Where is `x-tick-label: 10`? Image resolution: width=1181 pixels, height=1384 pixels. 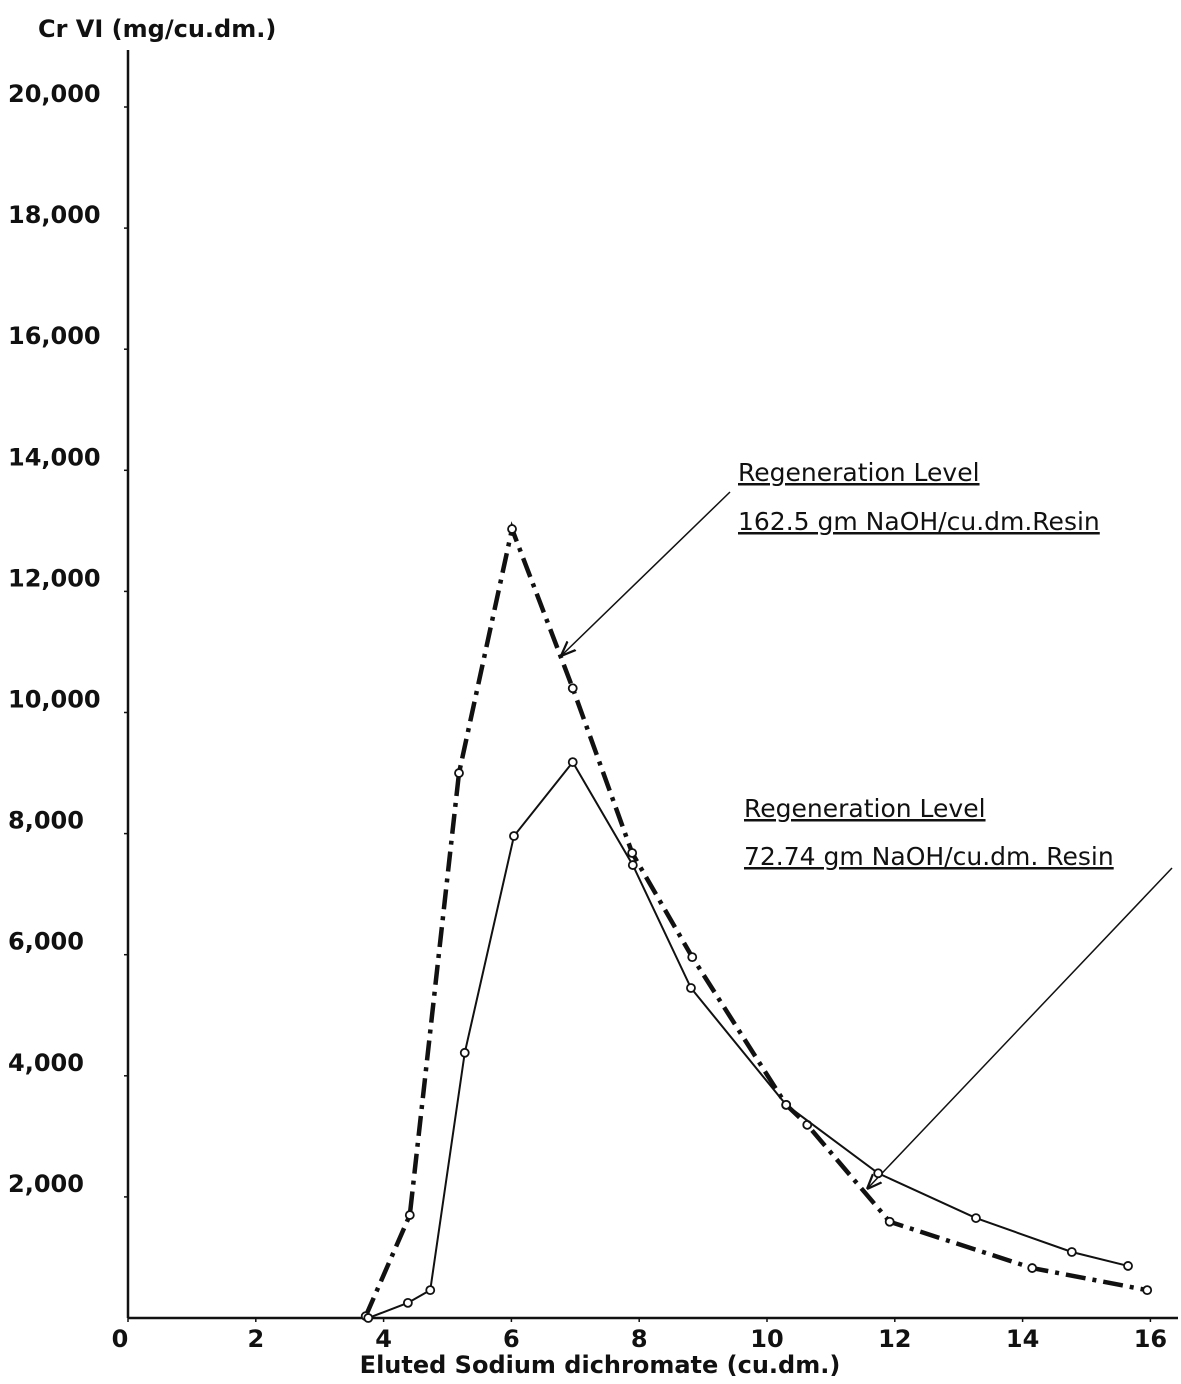
x-tick-label: 10 is located at coordinates (766, 1339).